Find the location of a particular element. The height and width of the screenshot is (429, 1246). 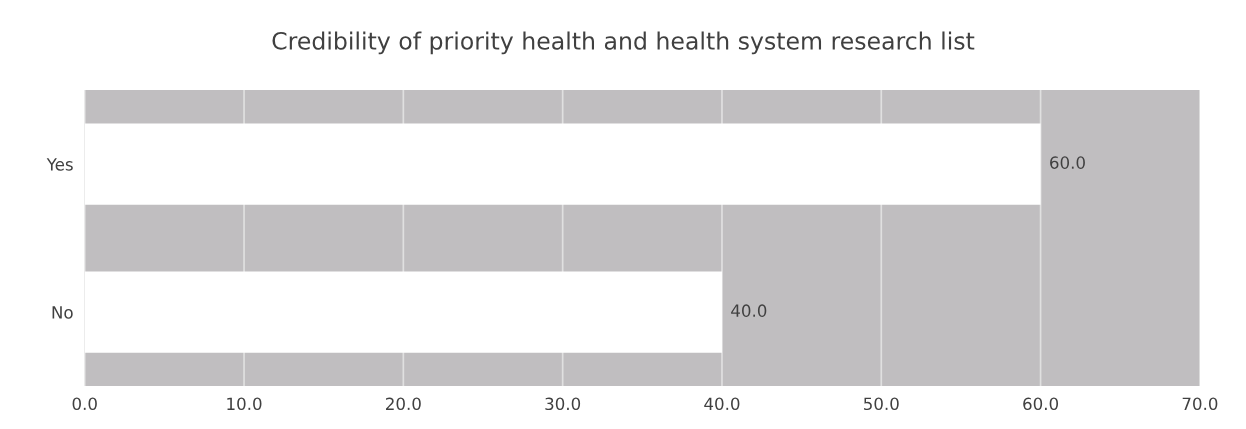

x-tick-label: 10.0 is located at coordinates (244, 404).